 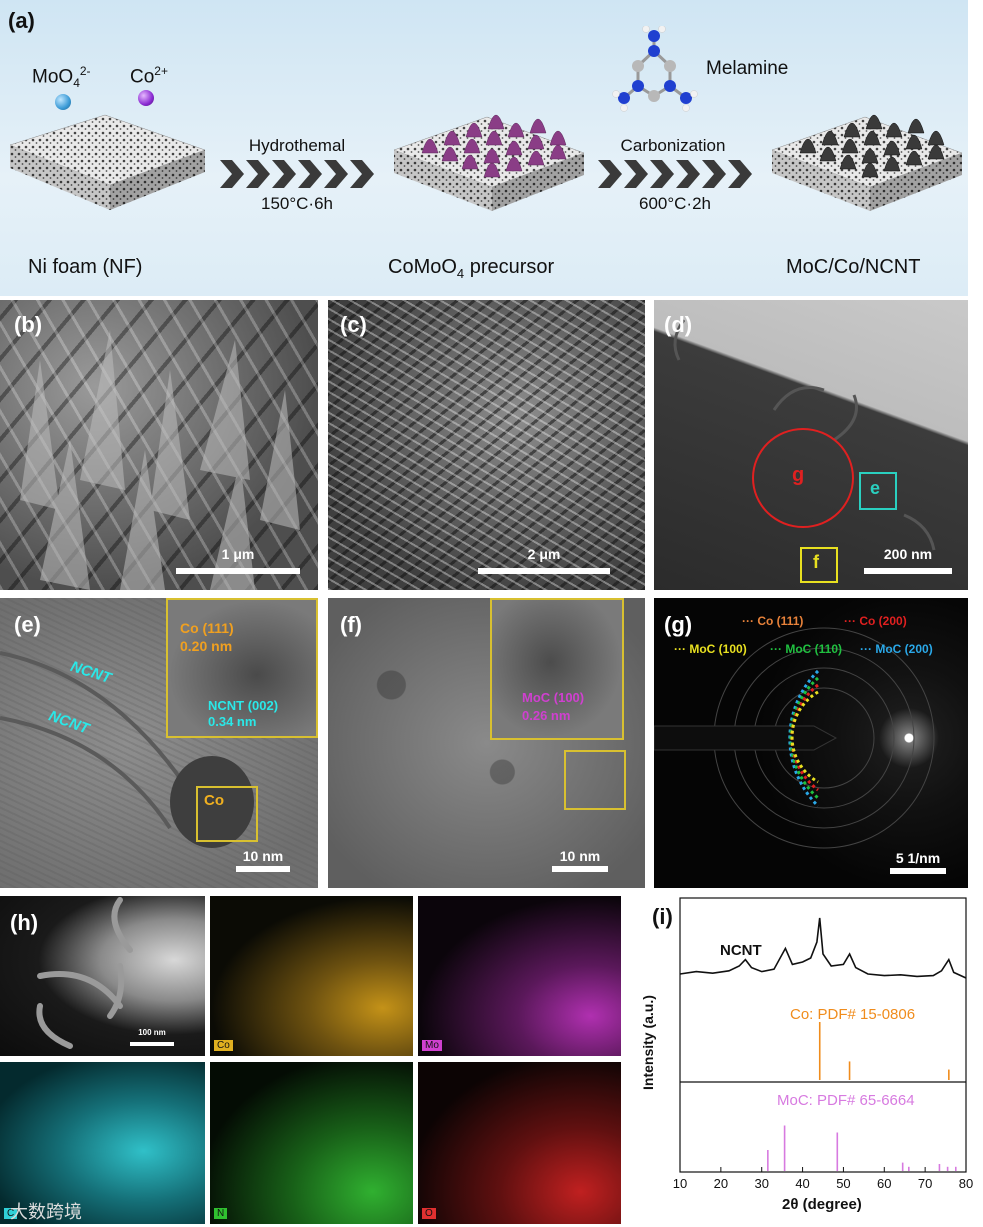 I want to click on plot-frame, so click(x=823, y=1035).